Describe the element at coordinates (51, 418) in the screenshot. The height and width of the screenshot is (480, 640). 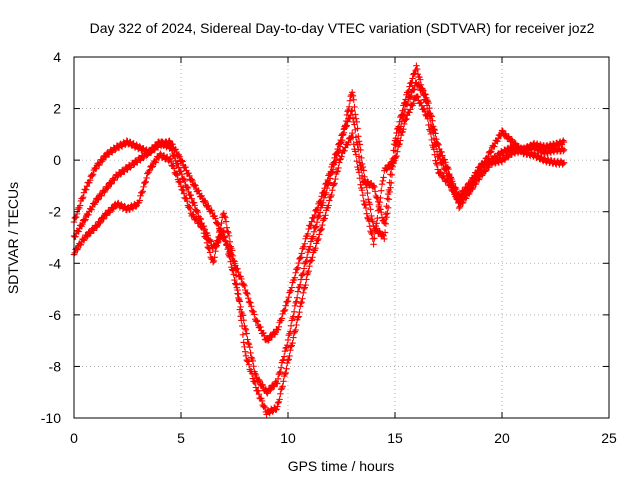
I see `y-tick-label: -10` at that location.